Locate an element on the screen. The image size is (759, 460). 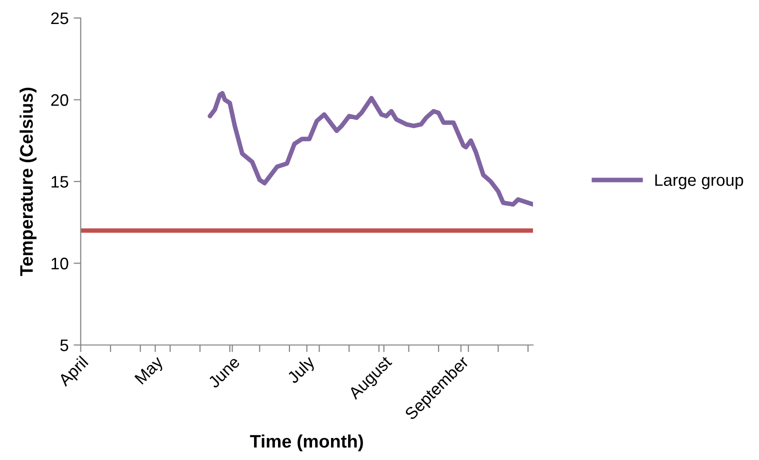
line-series is located at coordinates (370, 148).